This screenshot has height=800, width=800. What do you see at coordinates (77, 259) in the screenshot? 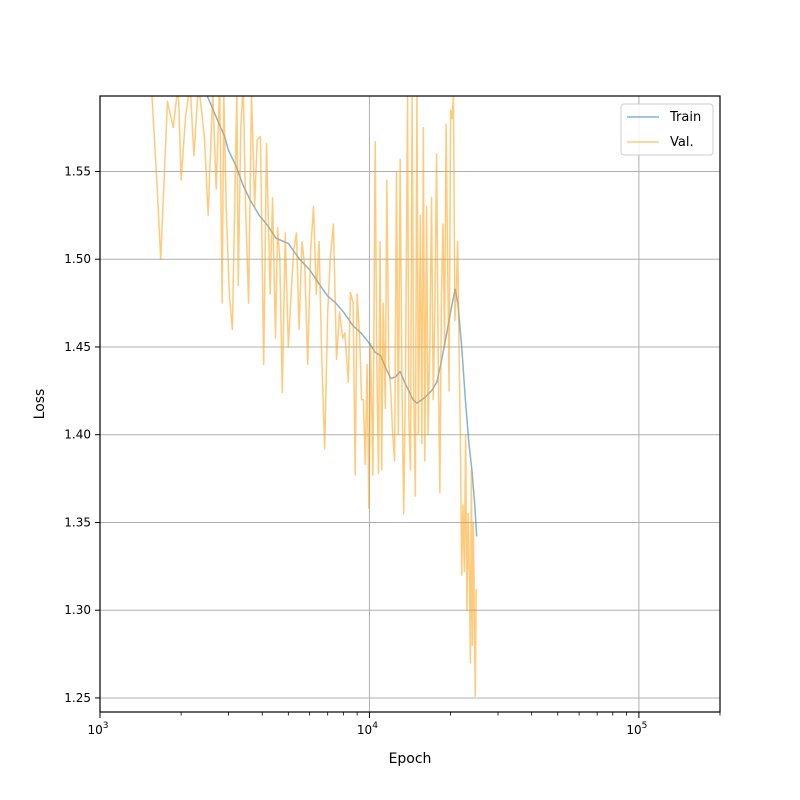
I see `y-tick-label: 1.50` at bounding box center [77, 259].